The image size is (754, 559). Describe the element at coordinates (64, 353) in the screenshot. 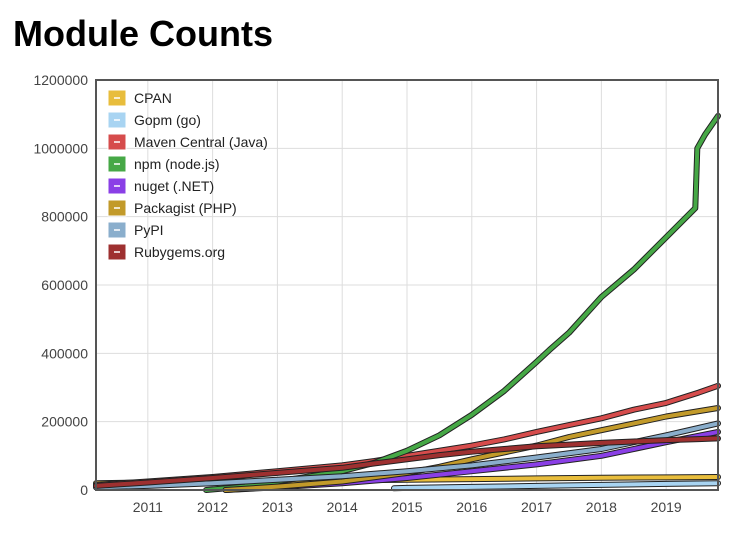

I see `y-tick-label: 400000` at that location.